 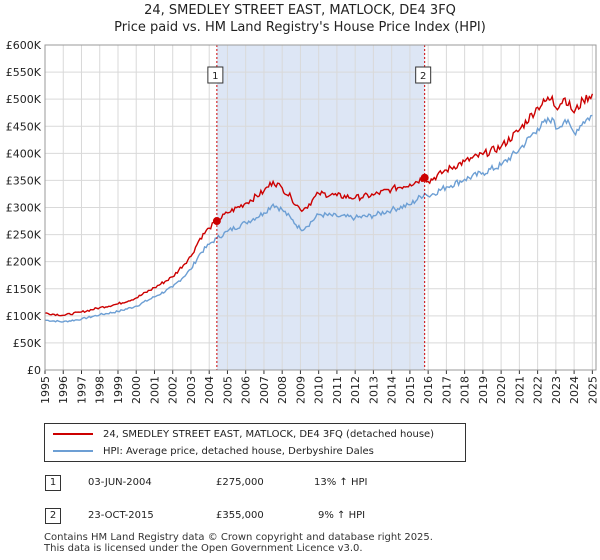 I want to click on x-tick-label: 2007, so click(x=264, y=390).